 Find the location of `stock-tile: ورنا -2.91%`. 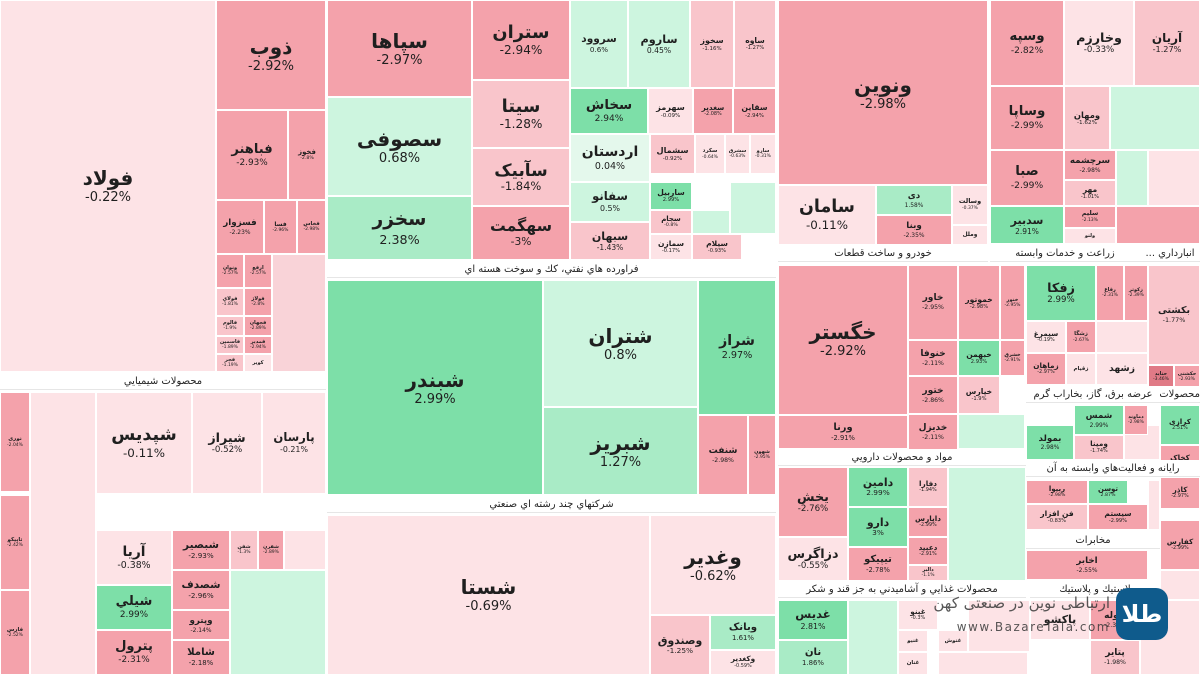

stock-tile: ورنا -2.91% is located at coordinates (843, 432).